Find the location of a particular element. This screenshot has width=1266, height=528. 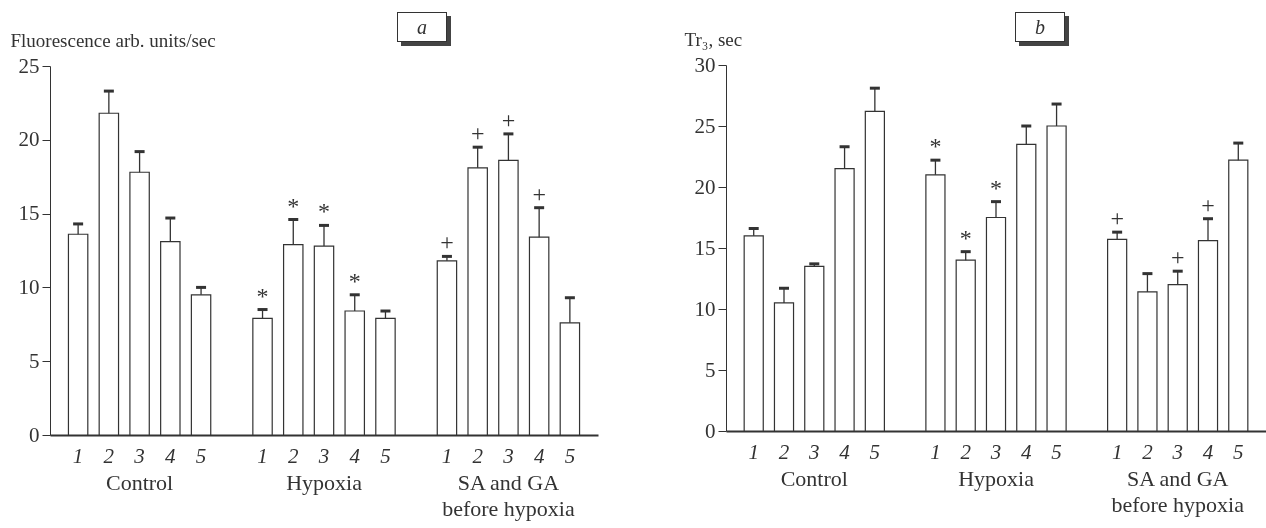

chart-title: a is located at coordinates (422, 27).